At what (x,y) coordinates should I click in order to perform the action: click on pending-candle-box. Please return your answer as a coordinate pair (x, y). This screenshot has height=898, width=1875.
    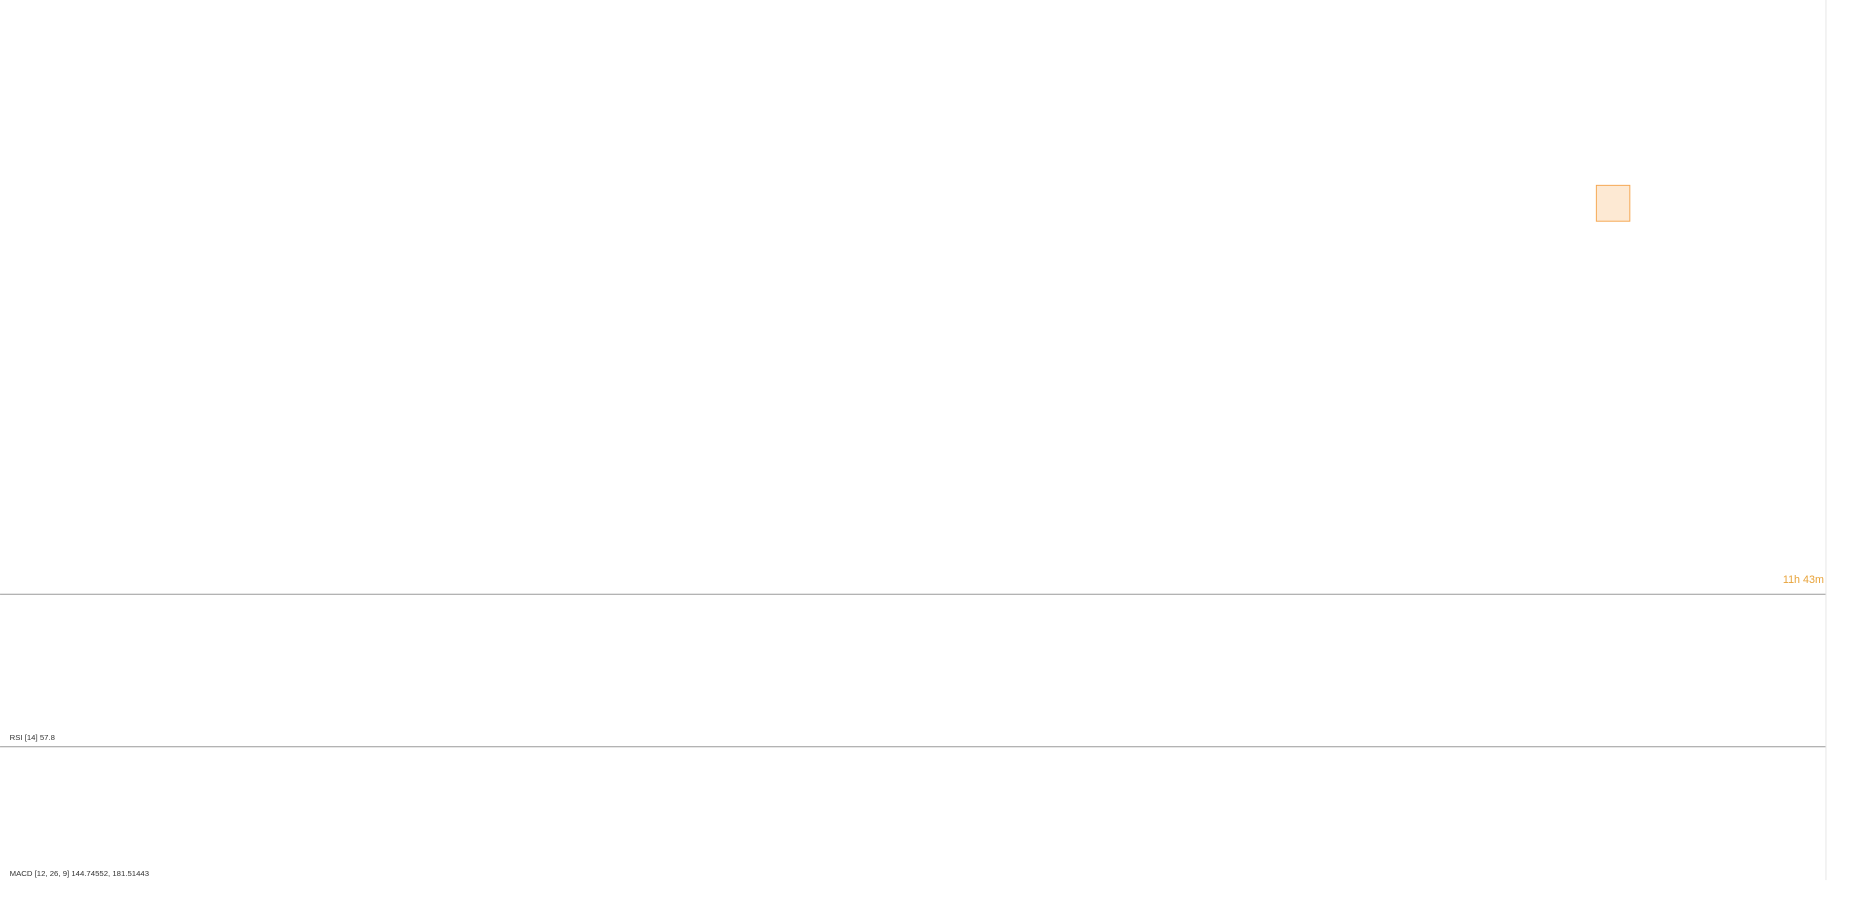
    Looking at the image, I should click on (1613, 203).